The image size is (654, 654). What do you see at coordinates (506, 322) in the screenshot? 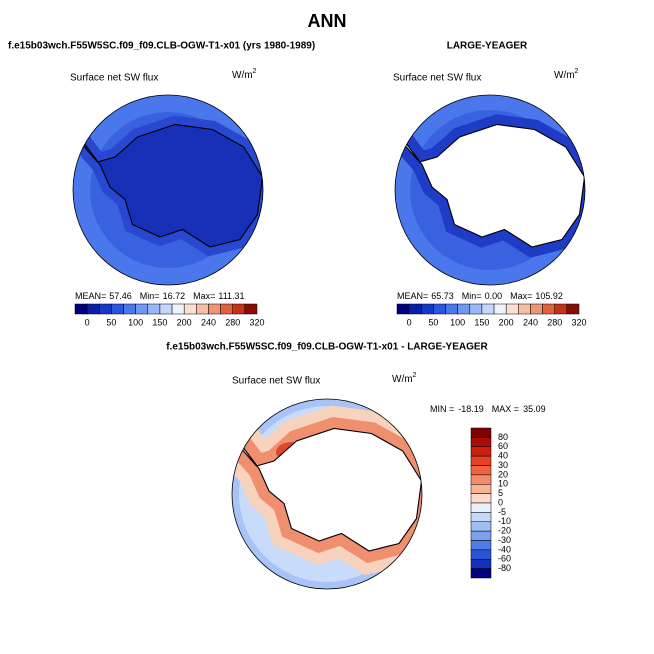
I see `colorbar-label: 200` at bounding box center [506, 322].